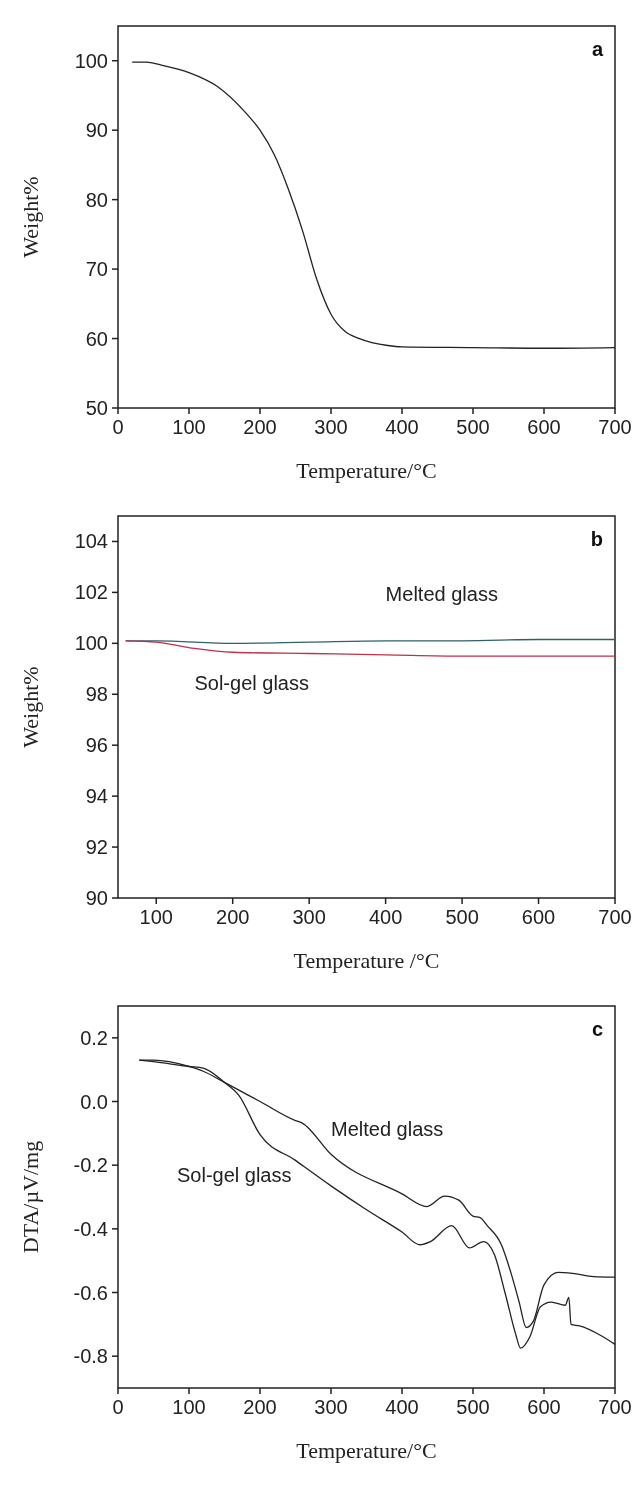  What do you see at coordinates (96, 408) in the screenshot?
I see `y-tick-label: 50` at bounding box center [96, 408].